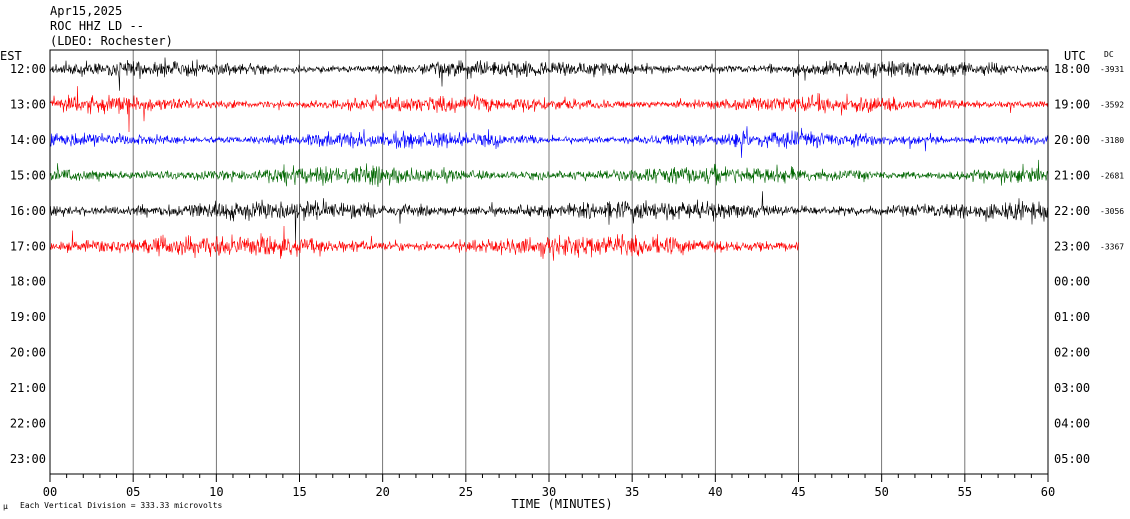 The height and width of the screenshot is (519, 1130). I want to click on x-tick-label: 60, so click(1048, 492).